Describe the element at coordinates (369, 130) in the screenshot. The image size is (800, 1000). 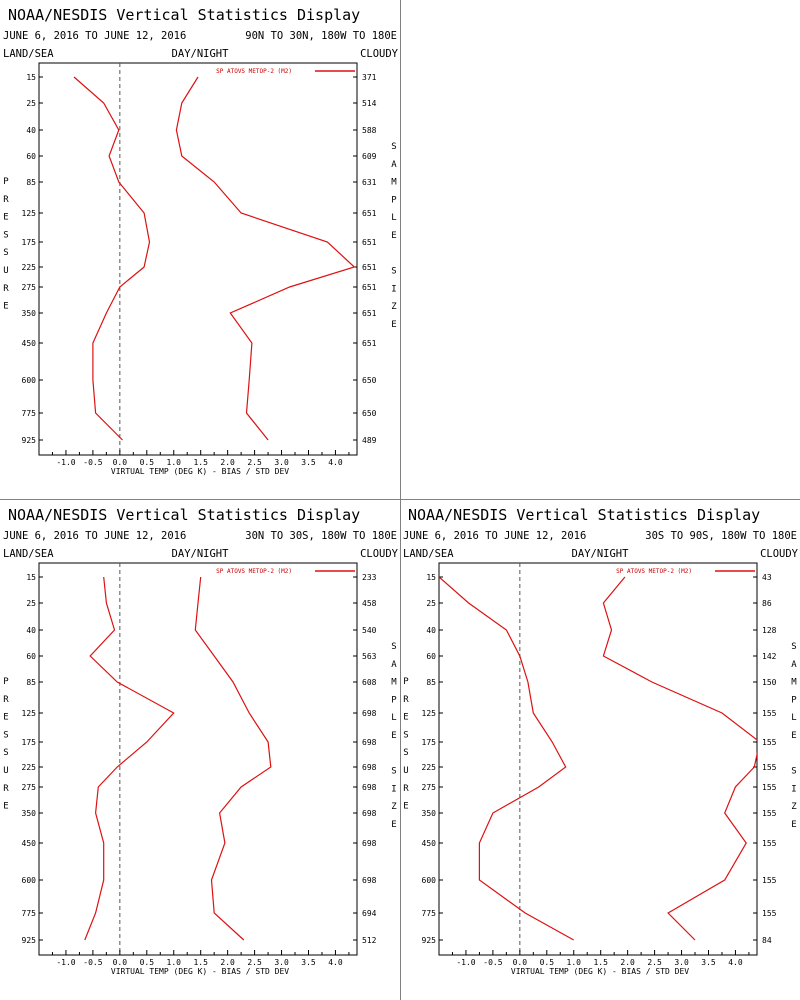
I see `sample-size-label: 588` at that location.